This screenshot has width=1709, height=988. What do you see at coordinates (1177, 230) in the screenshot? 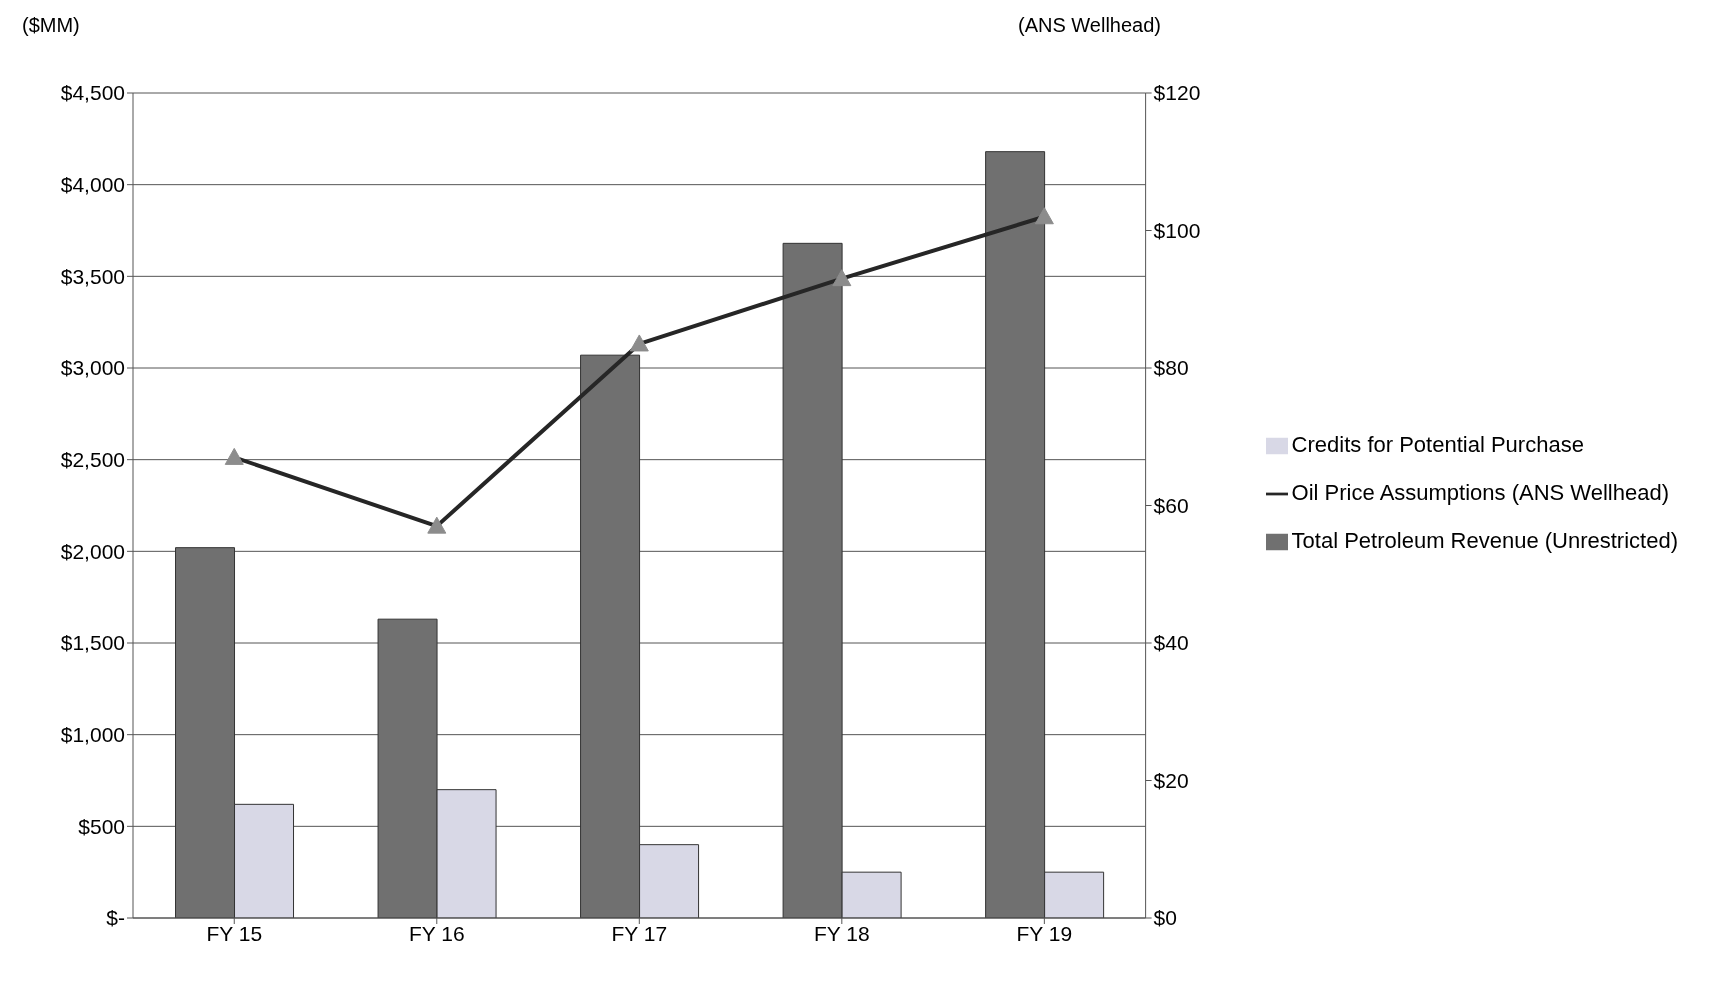
I see `y2-tick-label: $100` at bounding box center [1177, 230].